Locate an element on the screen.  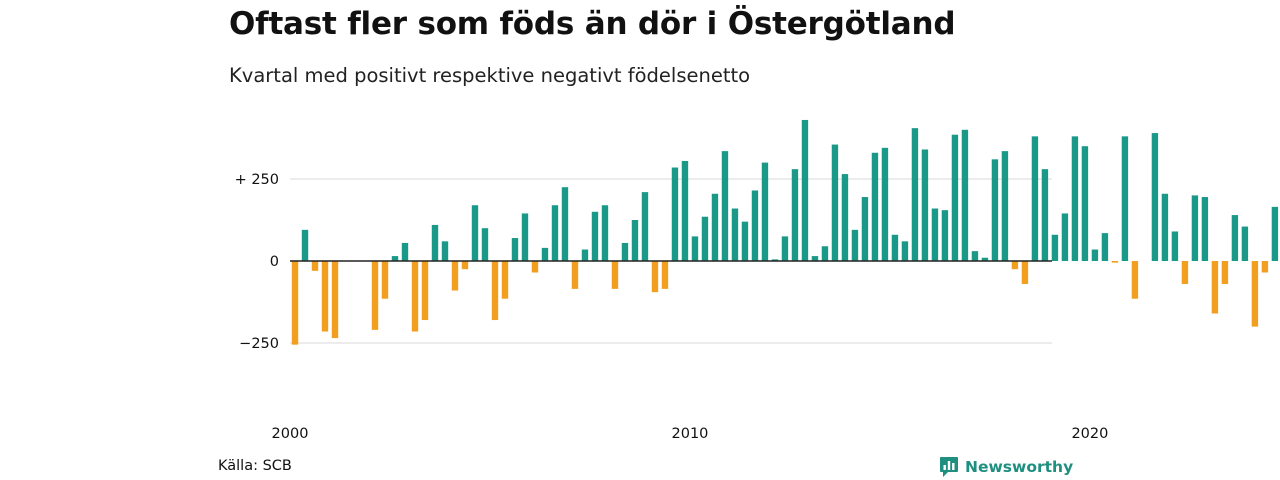
y-tick-label: −250 is located at coordinates (259, 344).